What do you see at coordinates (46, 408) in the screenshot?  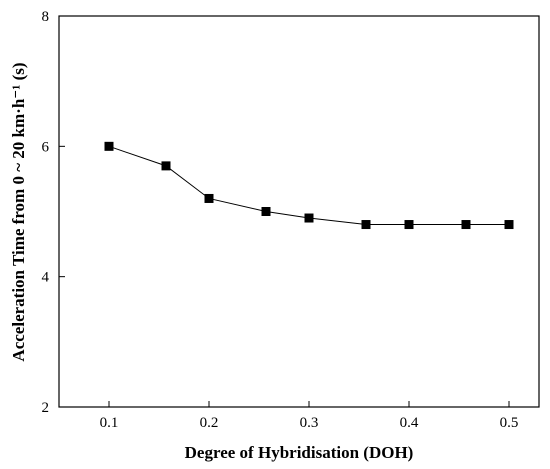 I see `y-tick-label: 2` at bounding box center [46, 408].